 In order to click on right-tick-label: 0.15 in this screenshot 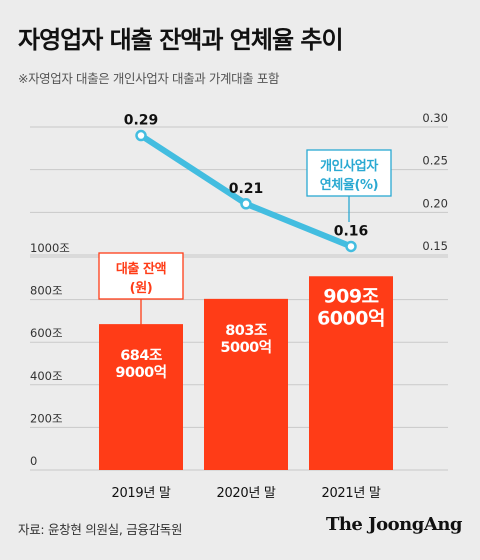, I will do `click(435, 246)`.